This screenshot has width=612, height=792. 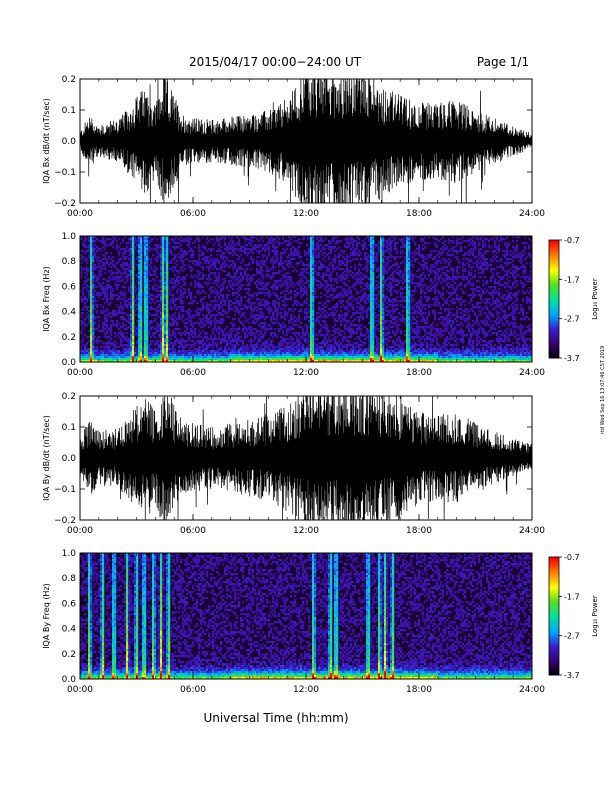 I want to click on y-axis-label: IQA By dB/dt (nT/sec), so click(x=46, y=458).